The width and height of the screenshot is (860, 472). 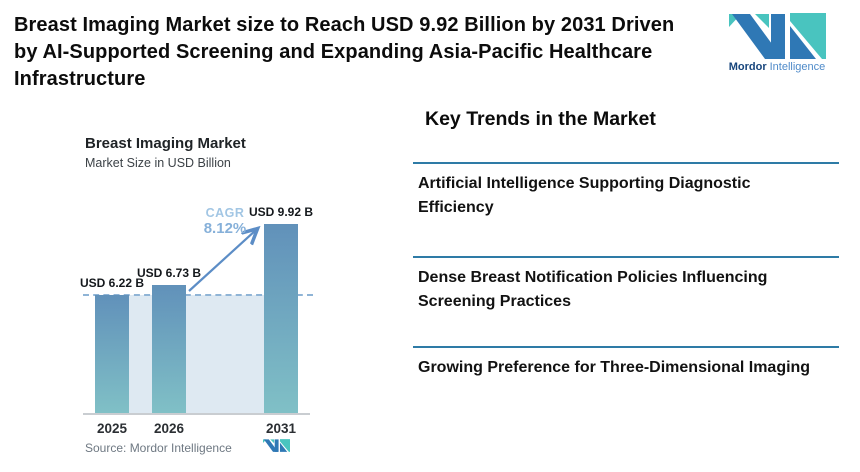 I want to click on cagr-value: 8.12%, so click(x=225, y=228).